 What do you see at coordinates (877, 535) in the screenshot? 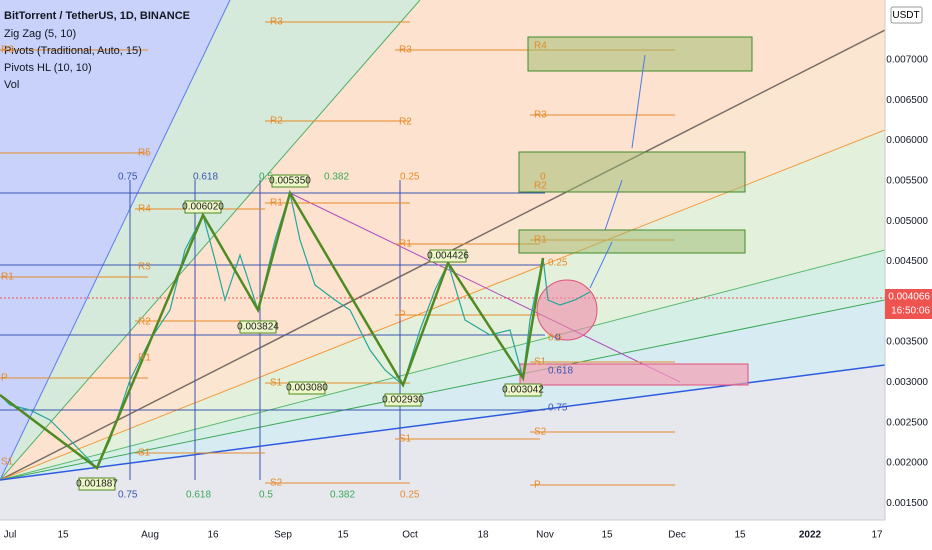
I see `time-label: 17` at bounding box center [877, 535].